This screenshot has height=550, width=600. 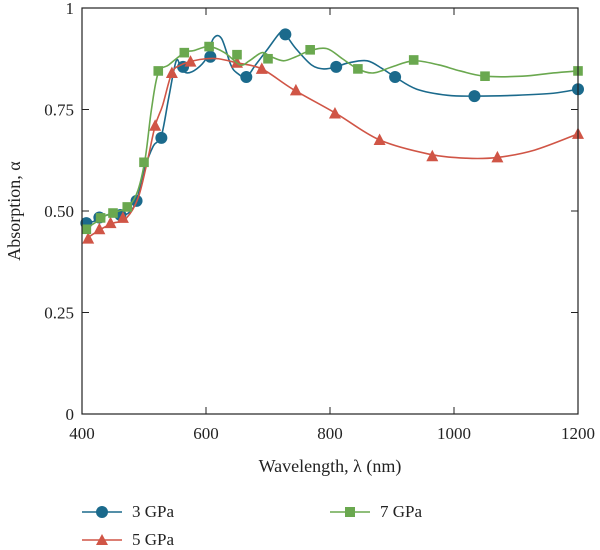 What do you see at coordinates (14, 211) in the screenshot?
I see `y-axis-label: Absorption, α` at bounding box center [14, 211].